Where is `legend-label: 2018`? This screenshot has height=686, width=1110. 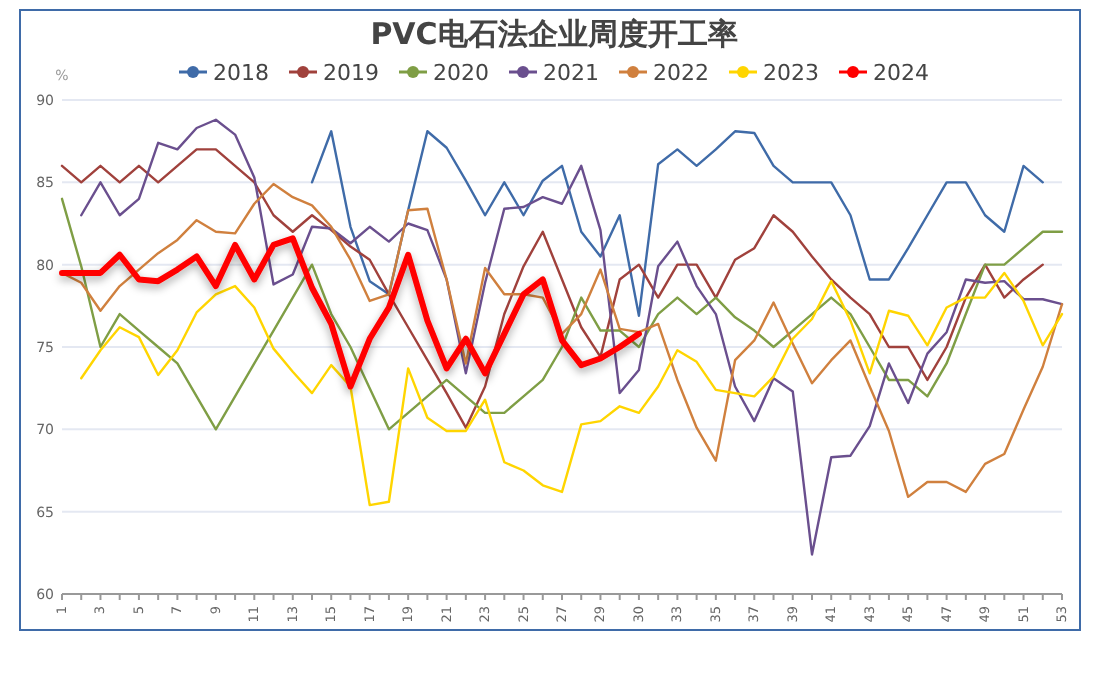 legend-label: 2018 is located at coordinates (241, 73).